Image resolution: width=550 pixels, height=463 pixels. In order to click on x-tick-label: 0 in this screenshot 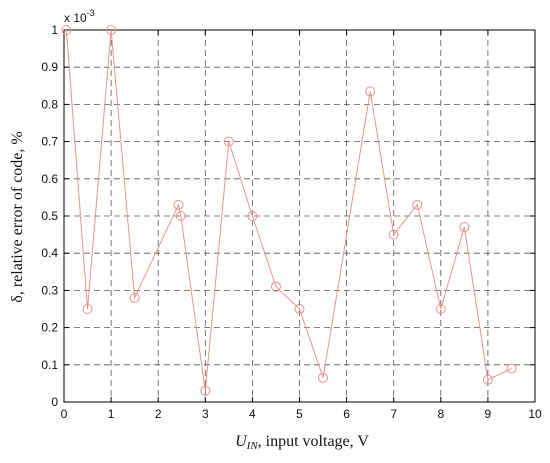, I will do `click(64, 414)`.